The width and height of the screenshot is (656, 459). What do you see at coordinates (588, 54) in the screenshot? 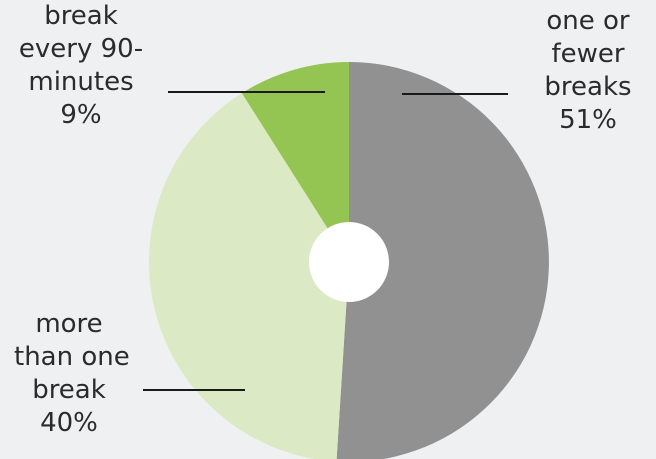
I see `label-line: fewer` at bounding box center [588, 54].